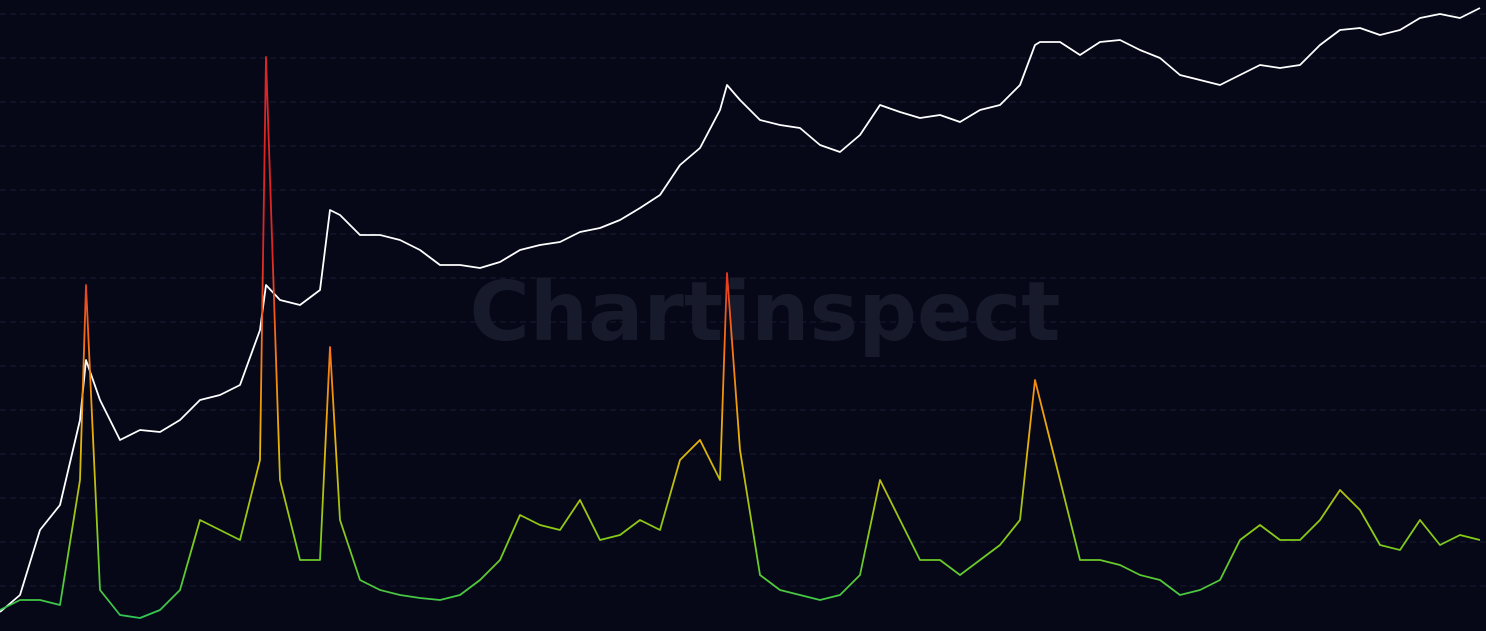 Image resolution: width=1486 pixels, height=631 pixels. Describe the element at coordinates (765, 312) in the screenshot. I see `watermark: Chartinspect` at that location.